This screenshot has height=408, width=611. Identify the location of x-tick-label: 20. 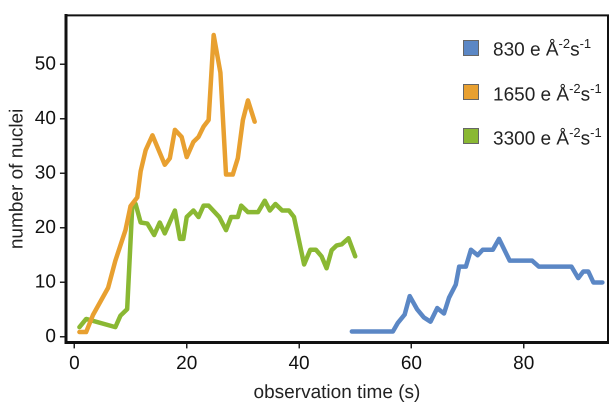
(187, 363).